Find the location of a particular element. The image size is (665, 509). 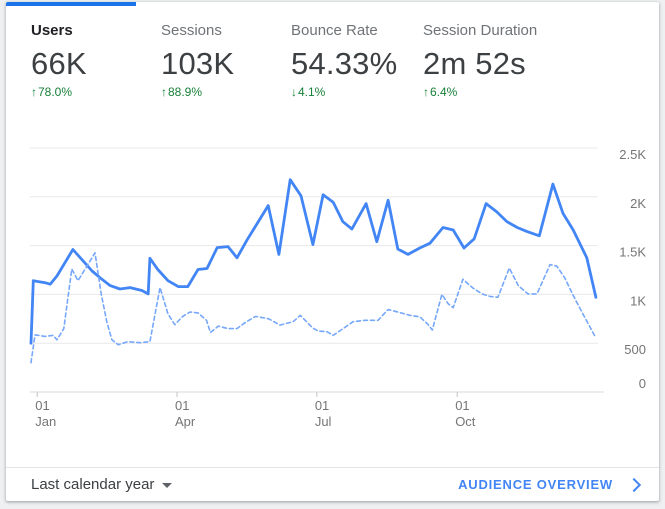

metric-delta: ↑78.0% is located at coordinates (59, 92).